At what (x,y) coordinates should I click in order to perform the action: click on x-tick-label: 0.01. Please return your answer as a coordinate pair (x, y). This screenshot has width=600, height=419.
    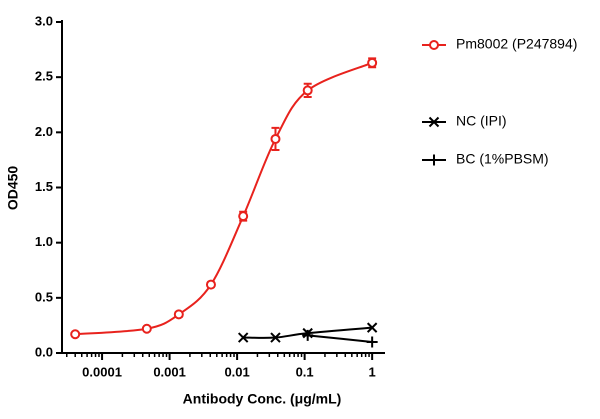
    Looking at the image, I should click on (236, 371).